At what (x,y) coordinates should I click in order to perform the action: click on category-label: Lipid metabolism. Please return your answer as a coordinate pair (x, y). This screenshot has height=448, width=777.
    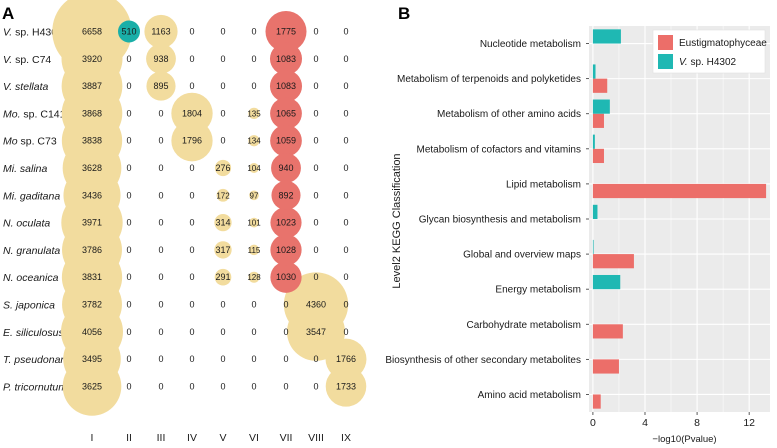
    Looking at the image, I should click on (543, 184).